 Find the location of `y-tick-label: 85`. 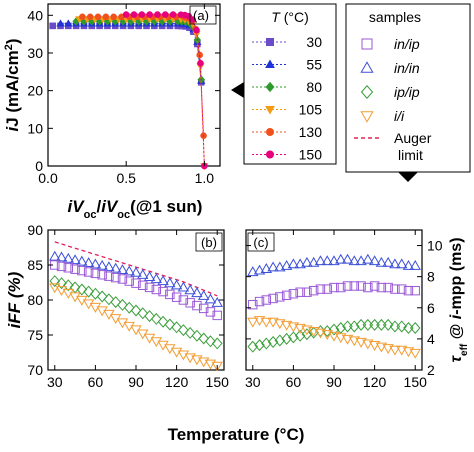

y-tick-label: 85 is located at coordinates (35, 265).